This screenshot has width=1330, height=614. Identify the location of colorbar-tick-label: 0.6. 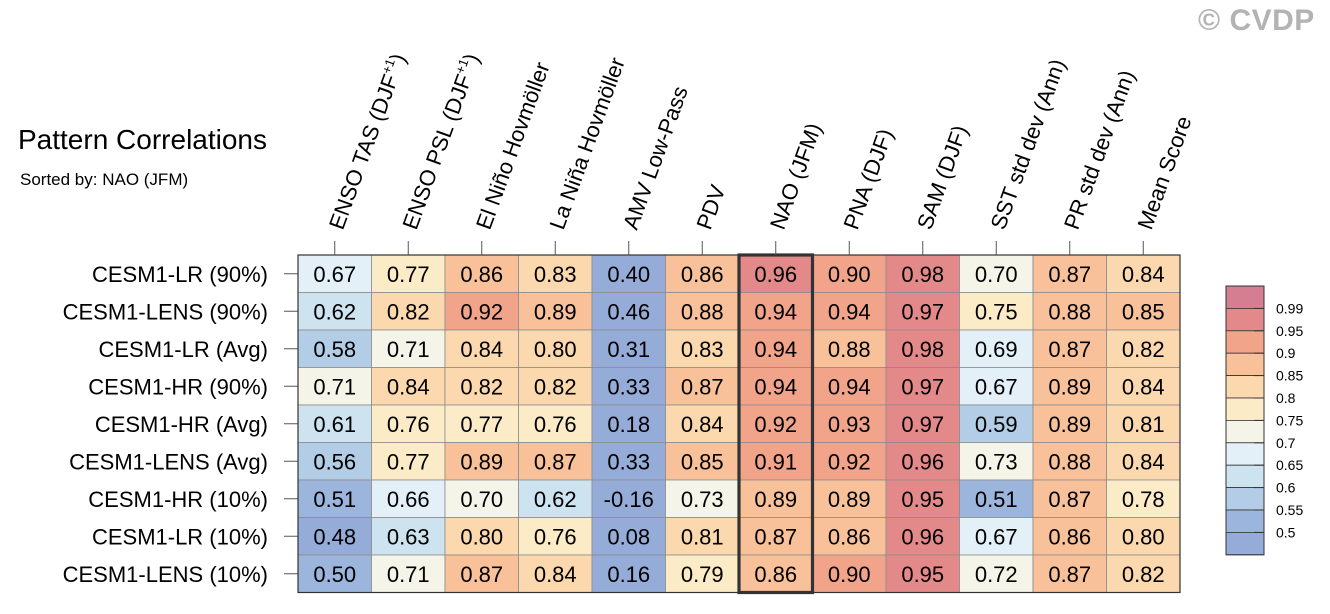
(1286, 488).